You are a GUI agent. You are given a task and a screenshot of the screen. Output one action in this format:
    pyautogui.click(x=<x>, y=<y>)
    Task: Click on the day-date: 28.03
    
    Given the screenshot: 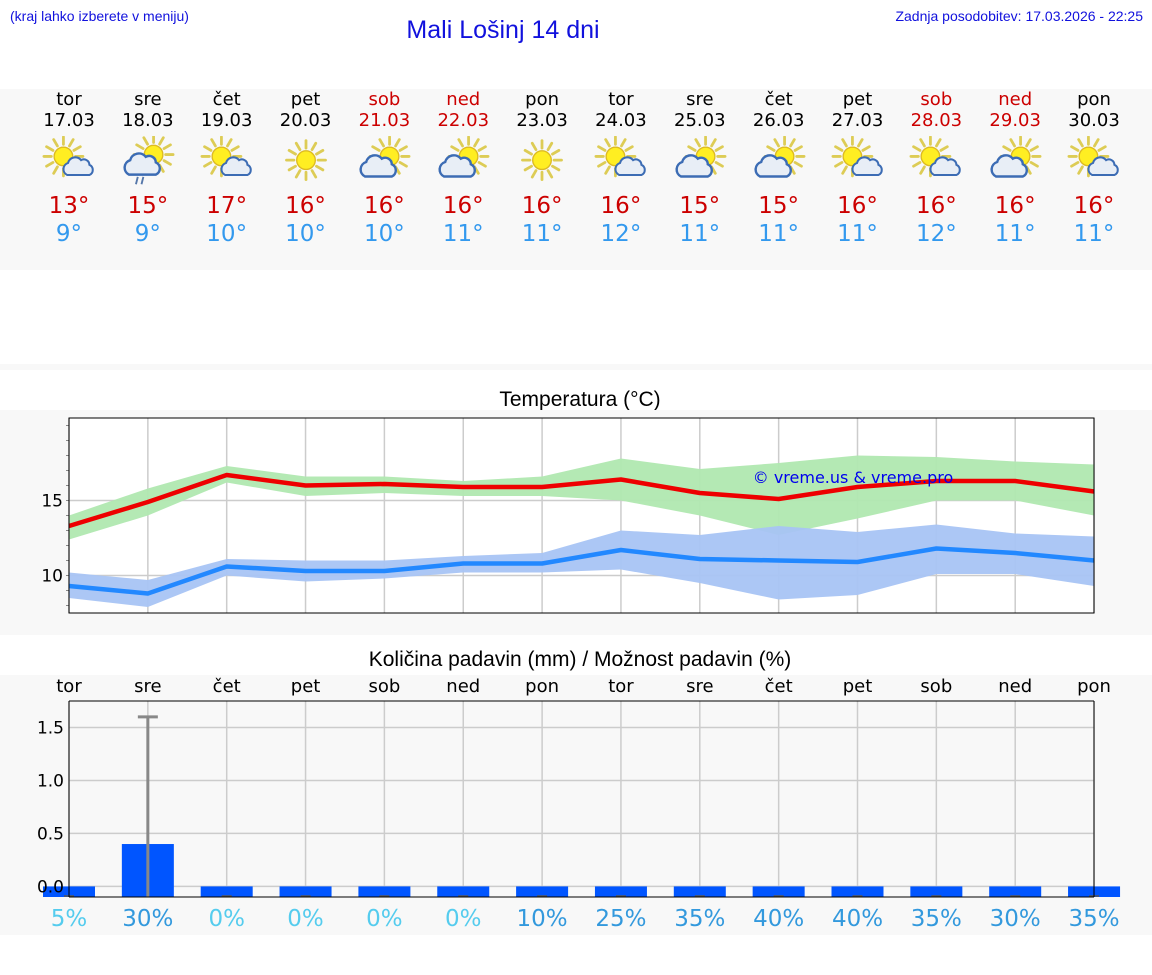 What is the action you would take?
    pyautogui.click(x=936, y=120)
    